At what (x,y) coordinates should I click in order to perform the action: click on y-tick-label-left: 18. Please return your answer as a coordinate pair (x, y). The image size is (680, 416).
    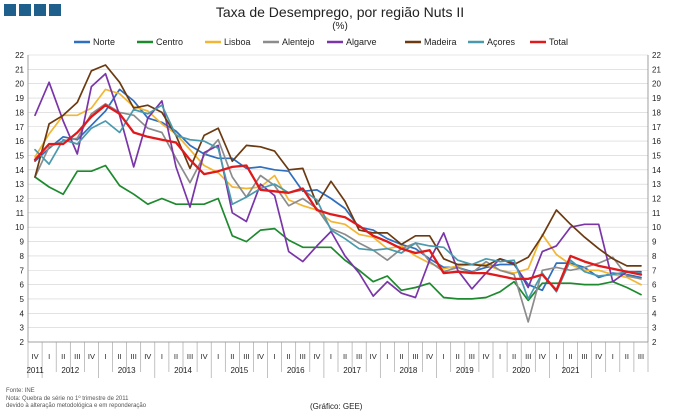
    Looking at the image, I should click on (19, 112).